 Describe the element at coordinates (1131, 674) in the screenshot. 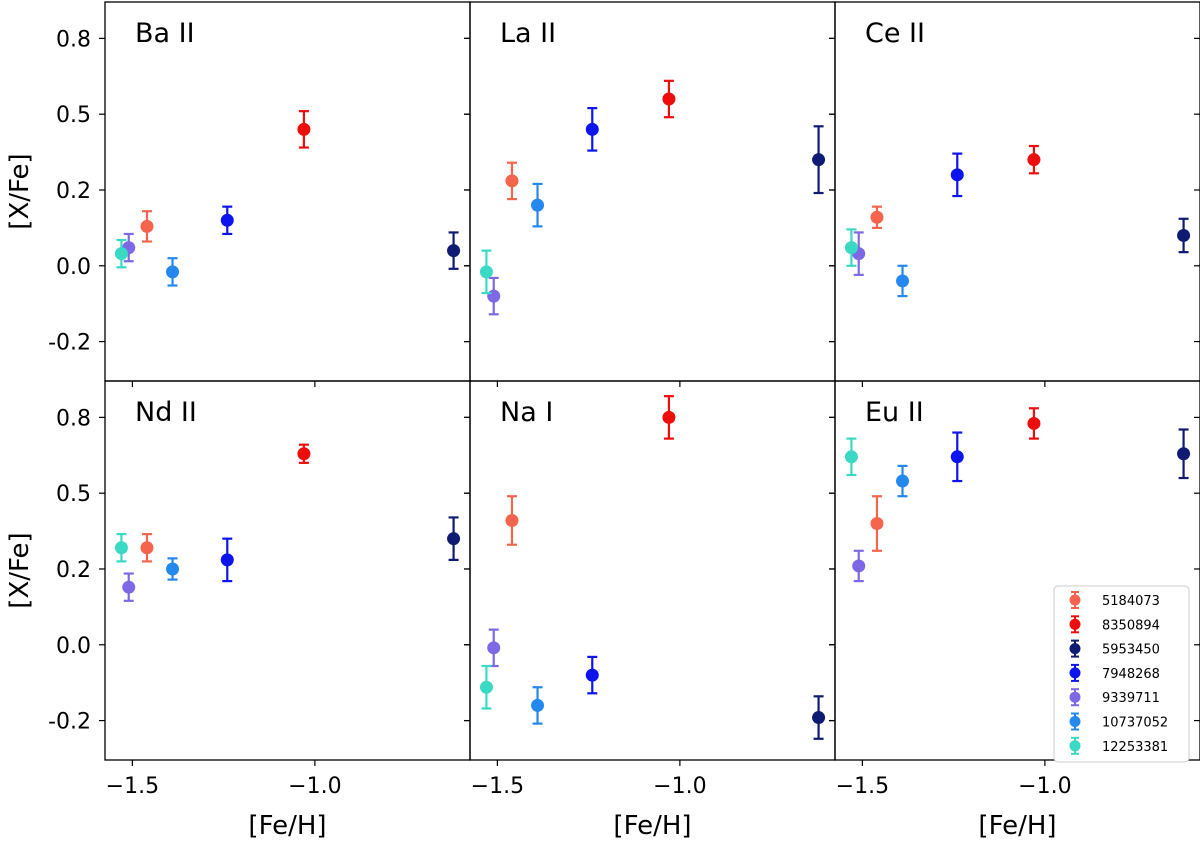

I see `legend-label: 7948268` at that location.